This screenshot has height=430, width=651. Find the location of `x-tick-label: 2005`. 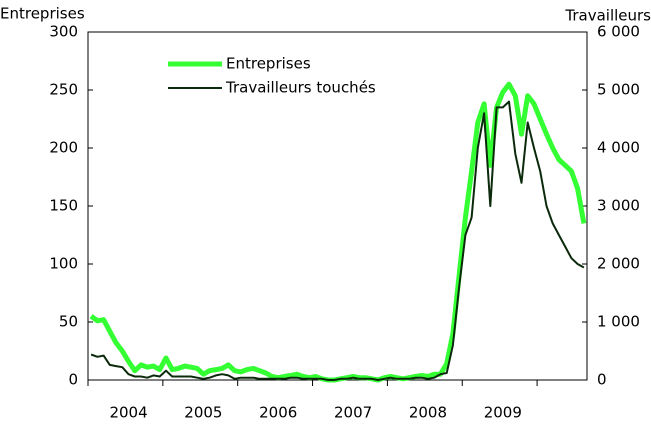

x-tick-label: 2005 is located at coordinates (203, 413).